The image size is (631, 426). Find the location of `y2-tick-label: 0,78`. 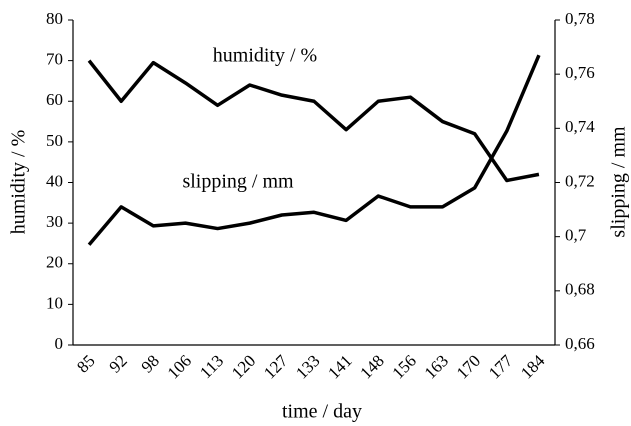

y2-tick-label: 0,78 is located at coordinates (580, 18).